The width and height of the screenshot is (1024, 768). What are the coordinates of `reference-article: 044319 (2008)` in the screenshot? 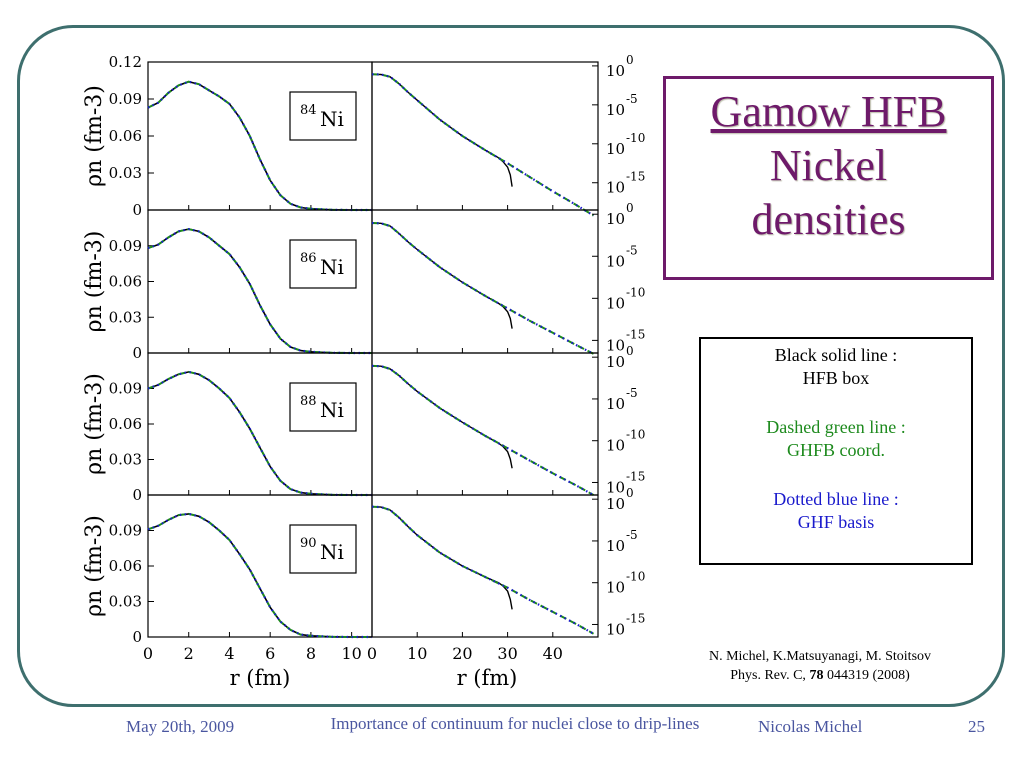 It's located at (868, 675).